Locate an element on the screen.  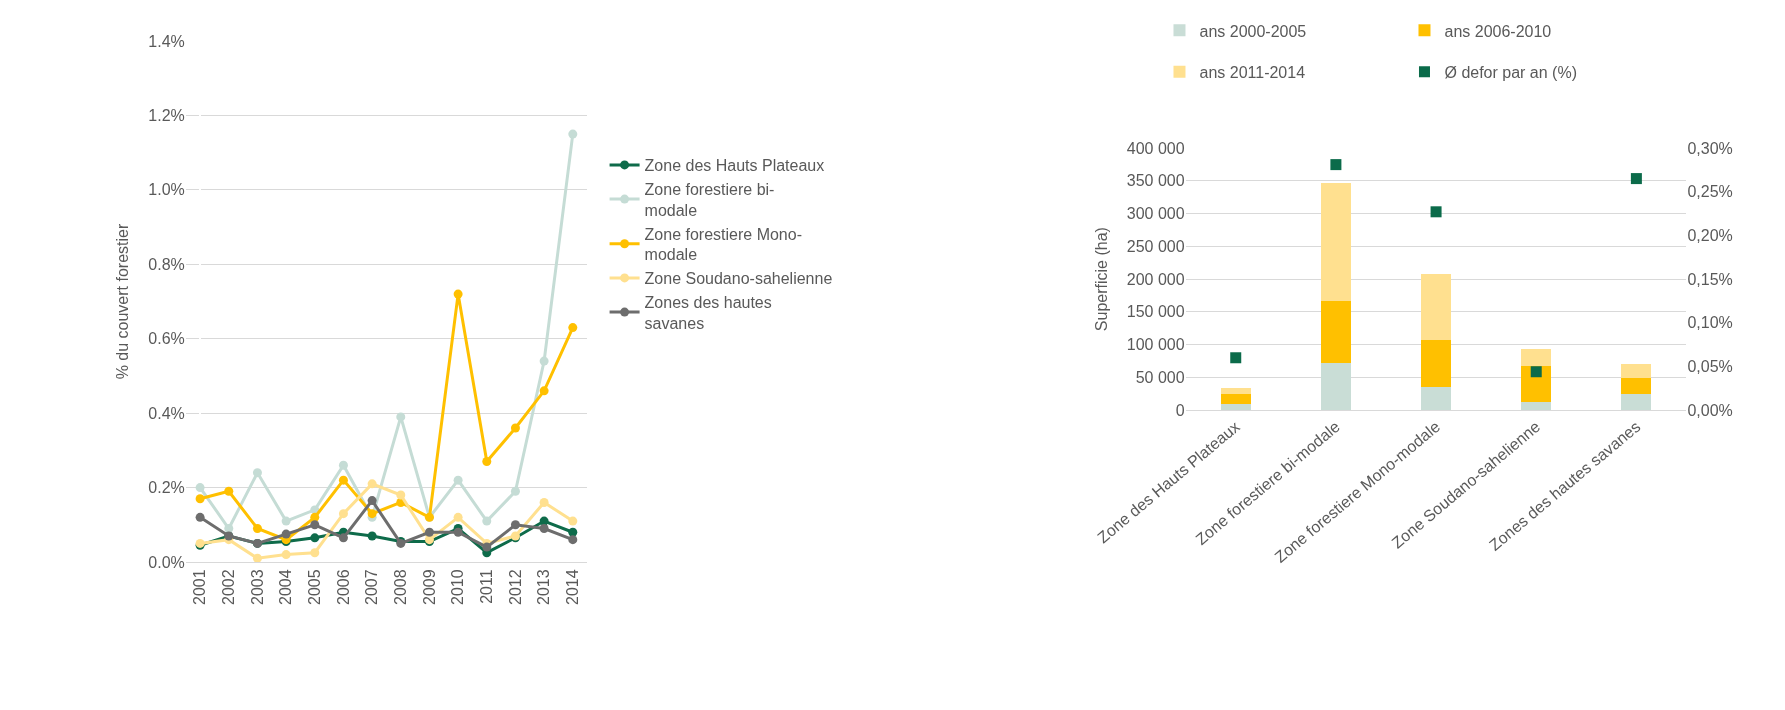
y-tick-label: 0.2% is located at coordinates (166, 488).